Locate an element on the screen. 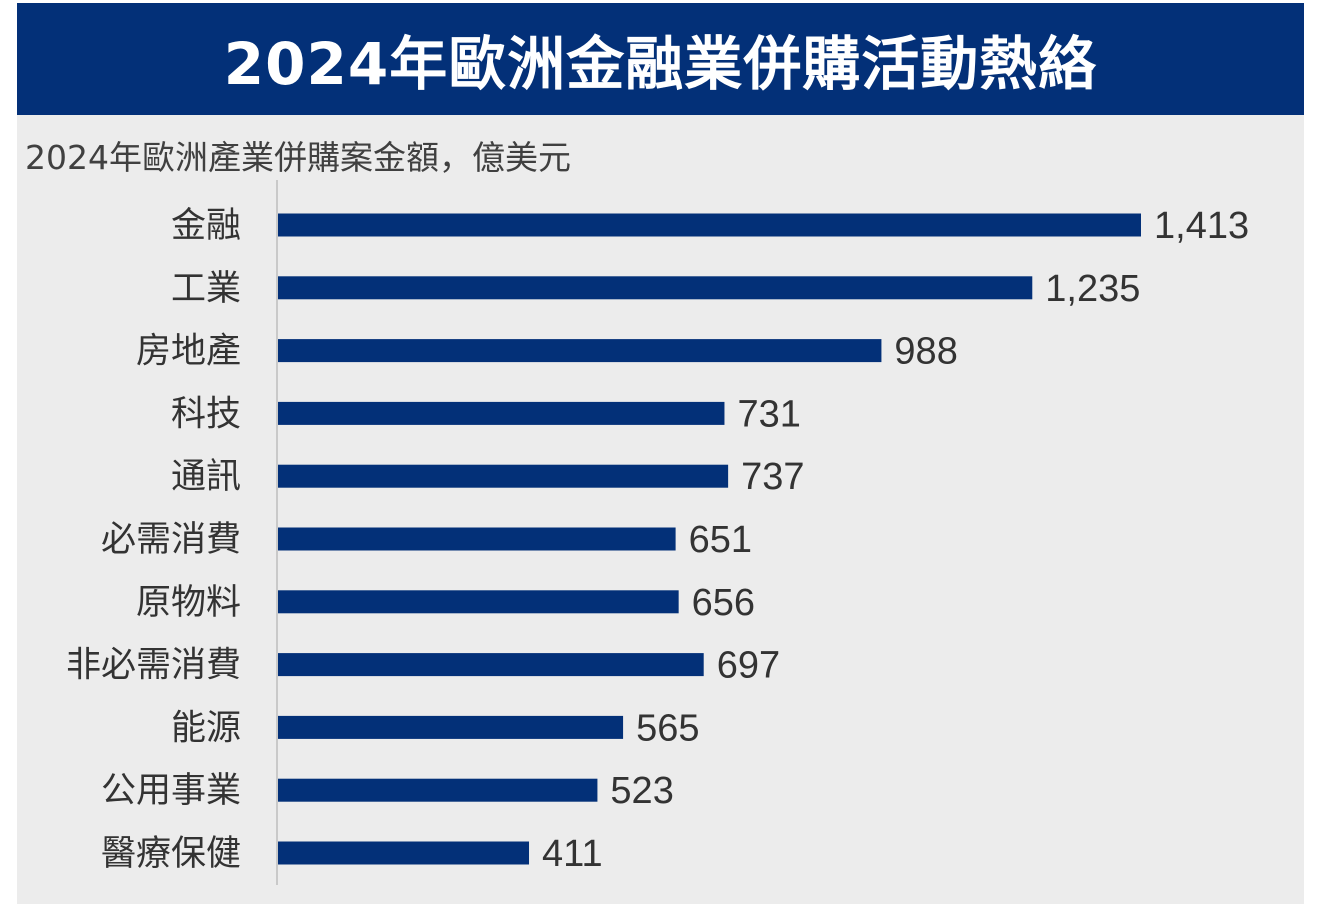 This screenshot has width=1335, height=908. value-label: 656 is located at coordinates (723, 603).